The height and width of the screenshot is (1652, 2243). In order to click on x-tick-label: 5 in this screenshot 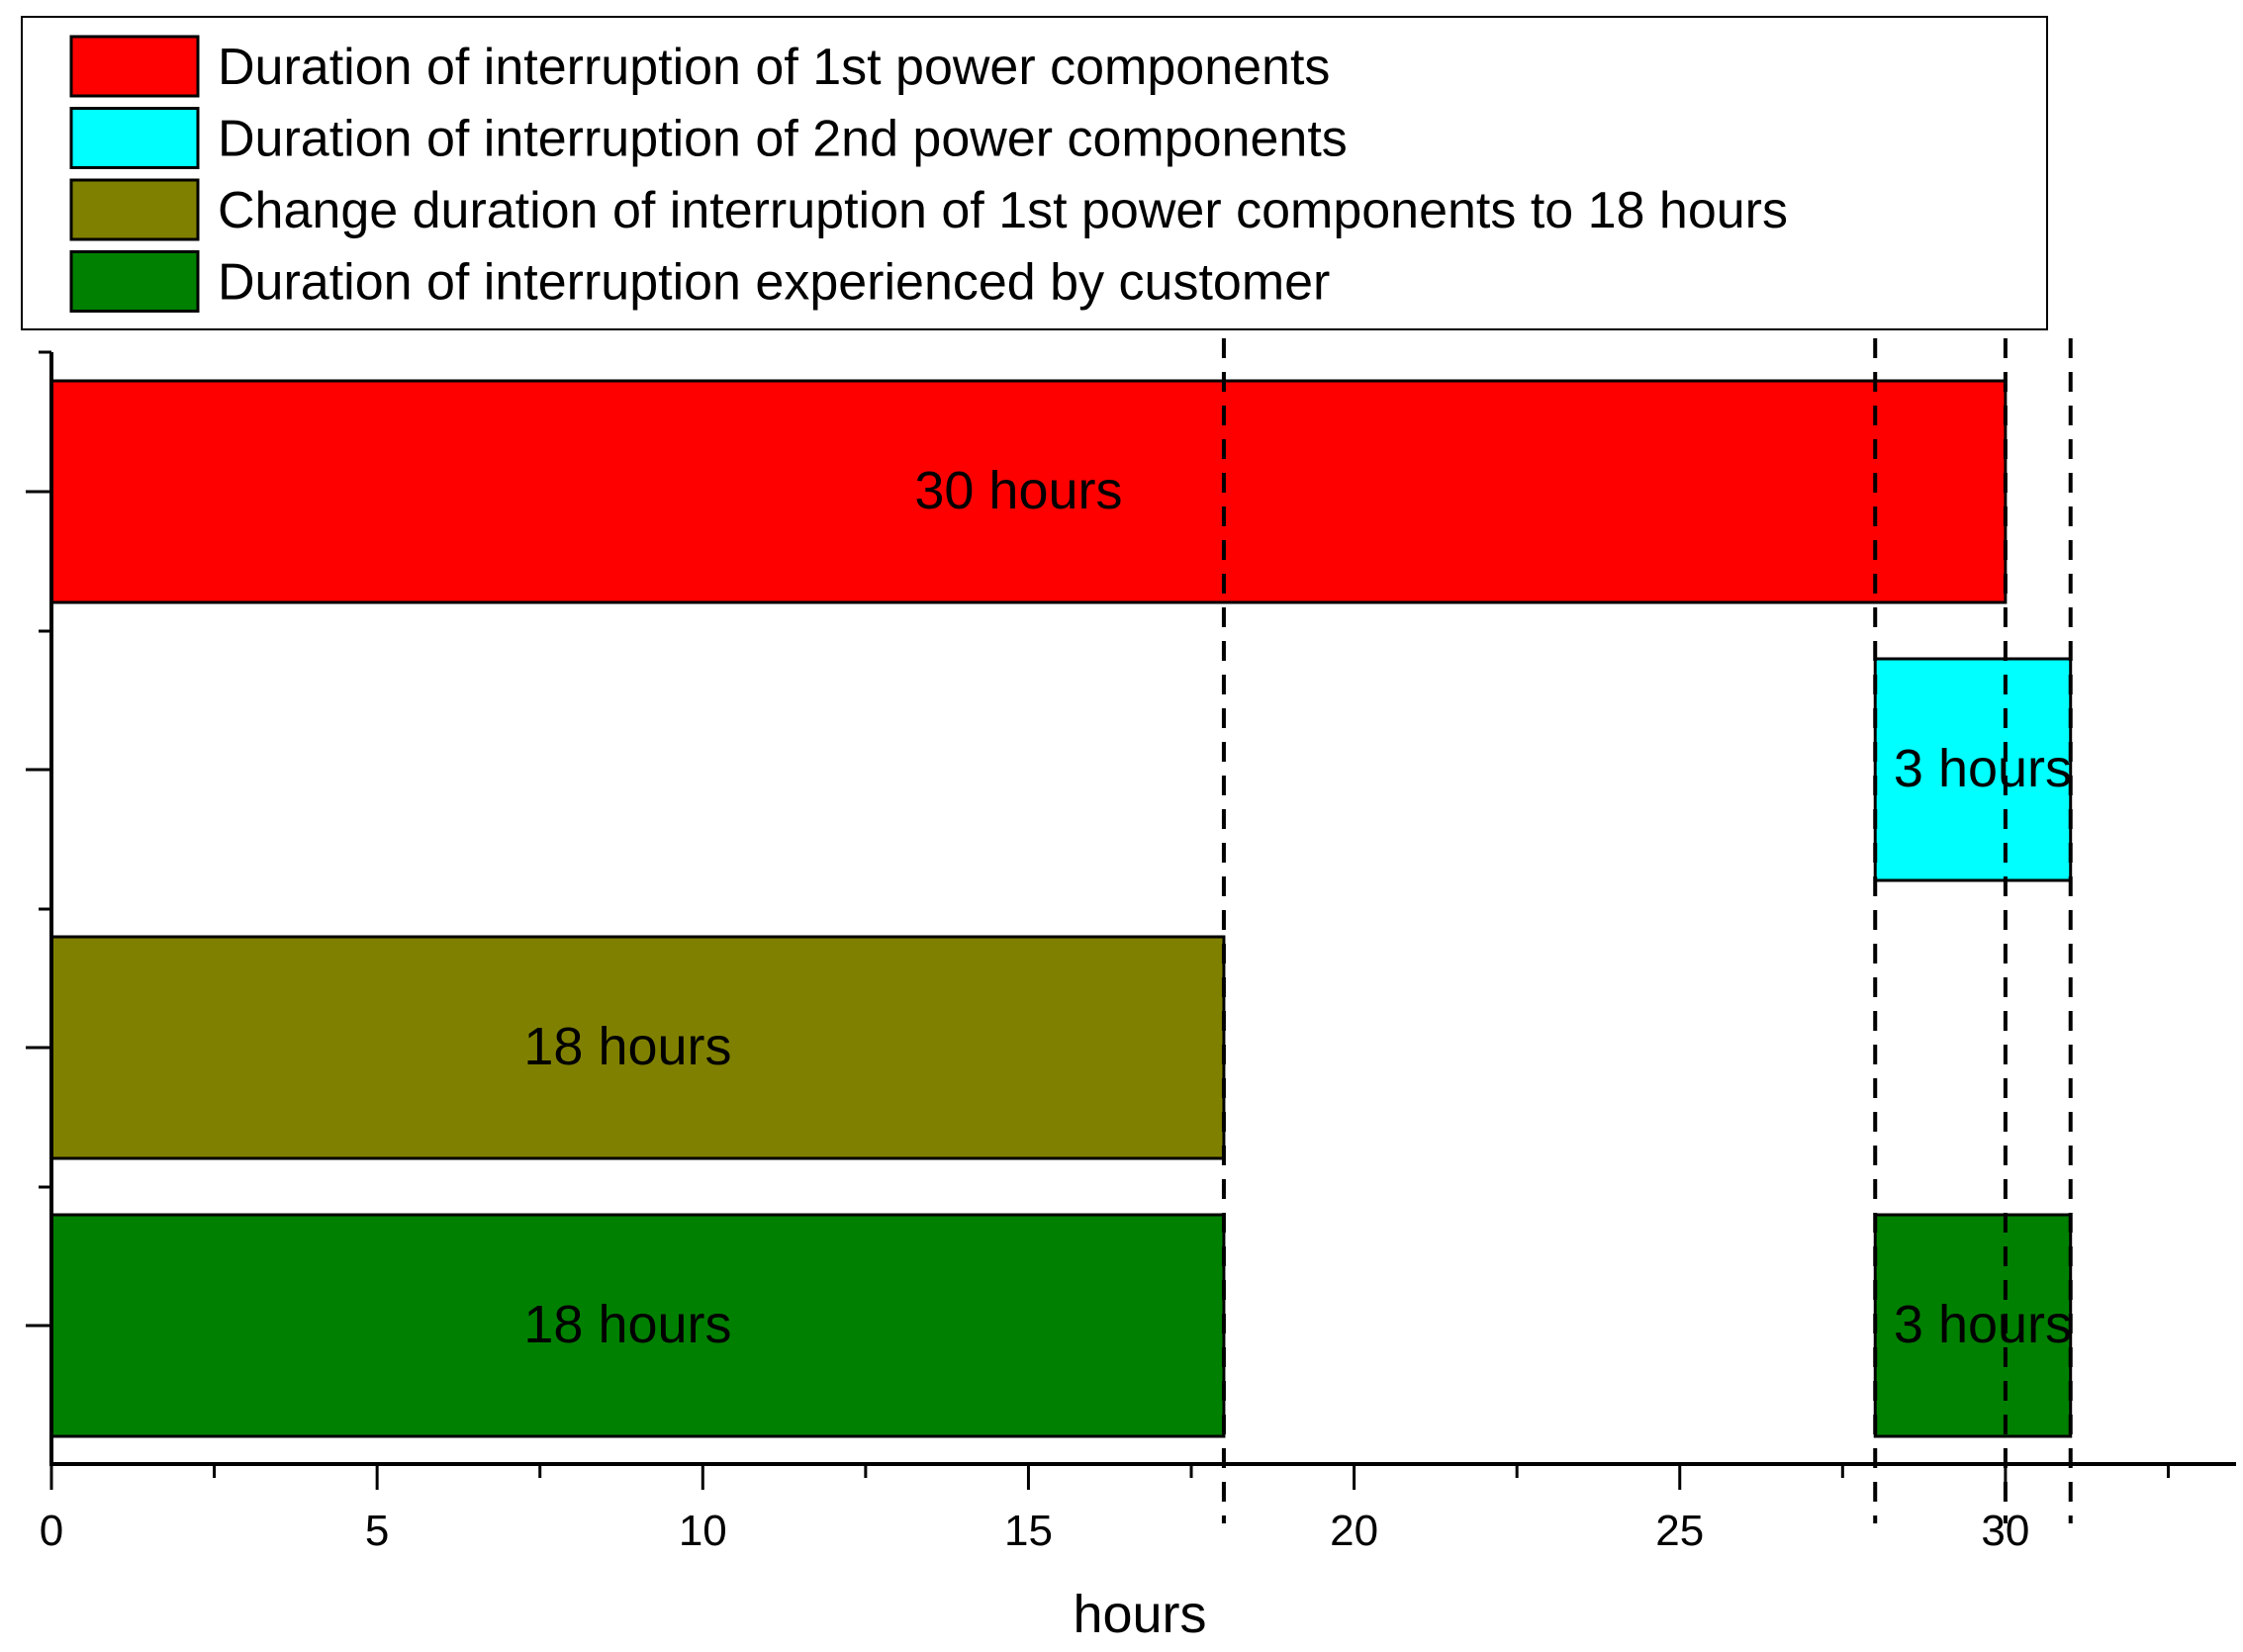, I will do `click(377, 1531)`.